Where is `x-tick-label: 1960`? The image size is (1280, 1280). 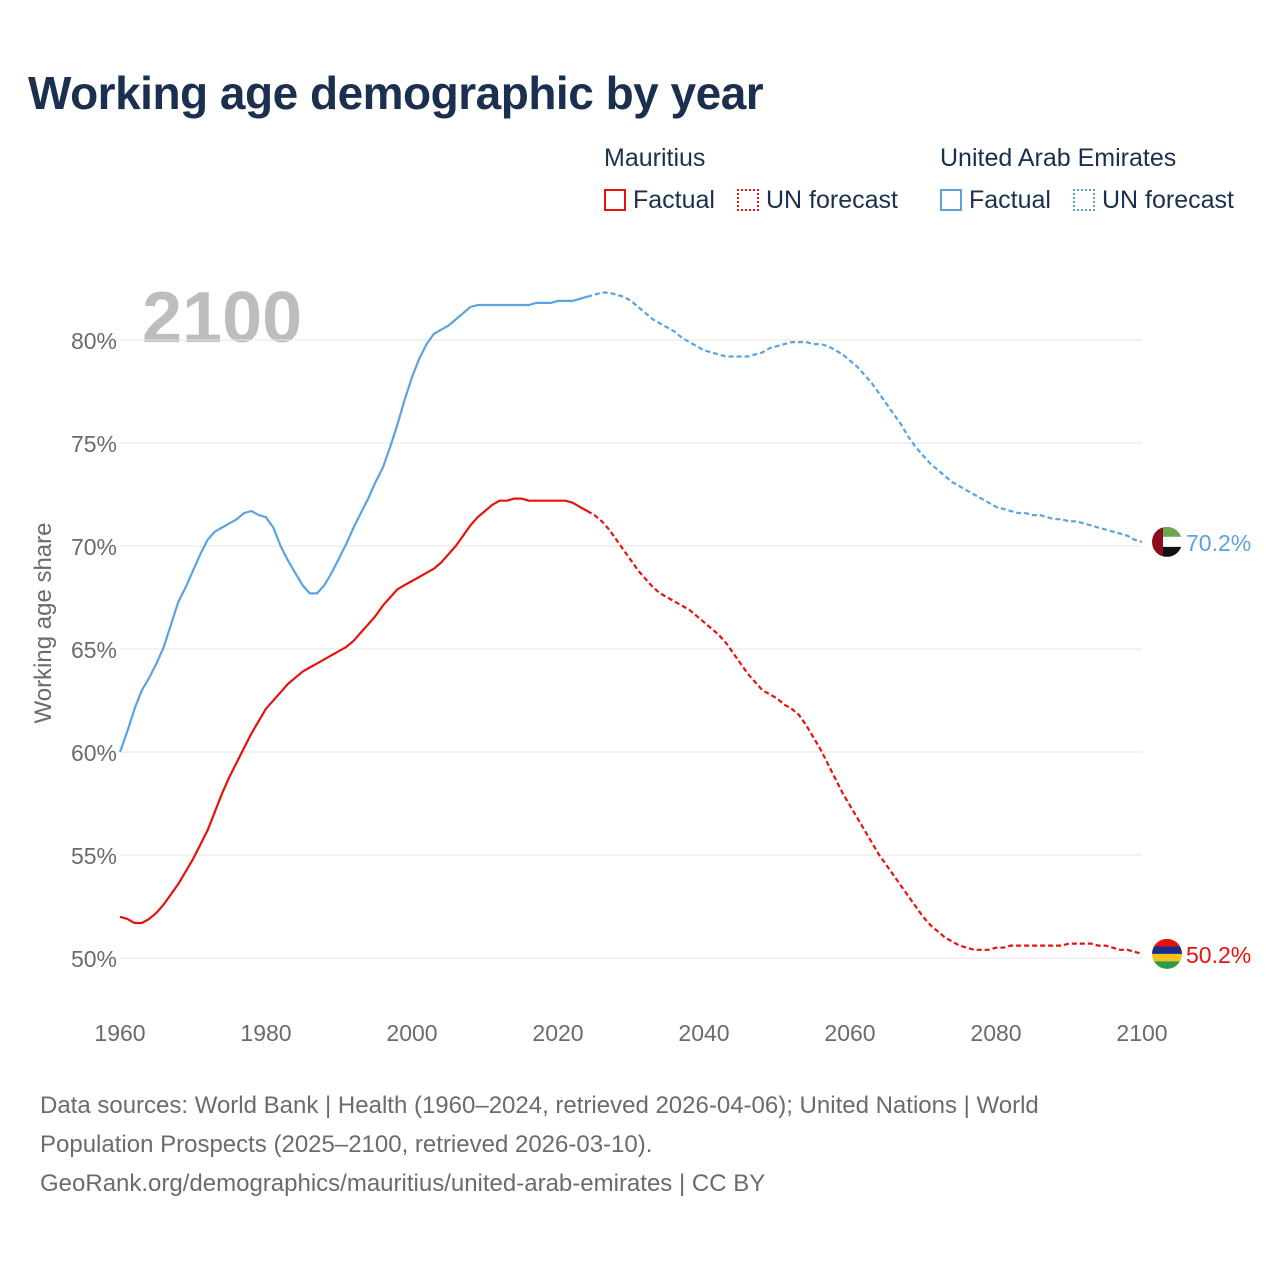 x-tick-label: 1960 is located at coordinates (119, 1033).